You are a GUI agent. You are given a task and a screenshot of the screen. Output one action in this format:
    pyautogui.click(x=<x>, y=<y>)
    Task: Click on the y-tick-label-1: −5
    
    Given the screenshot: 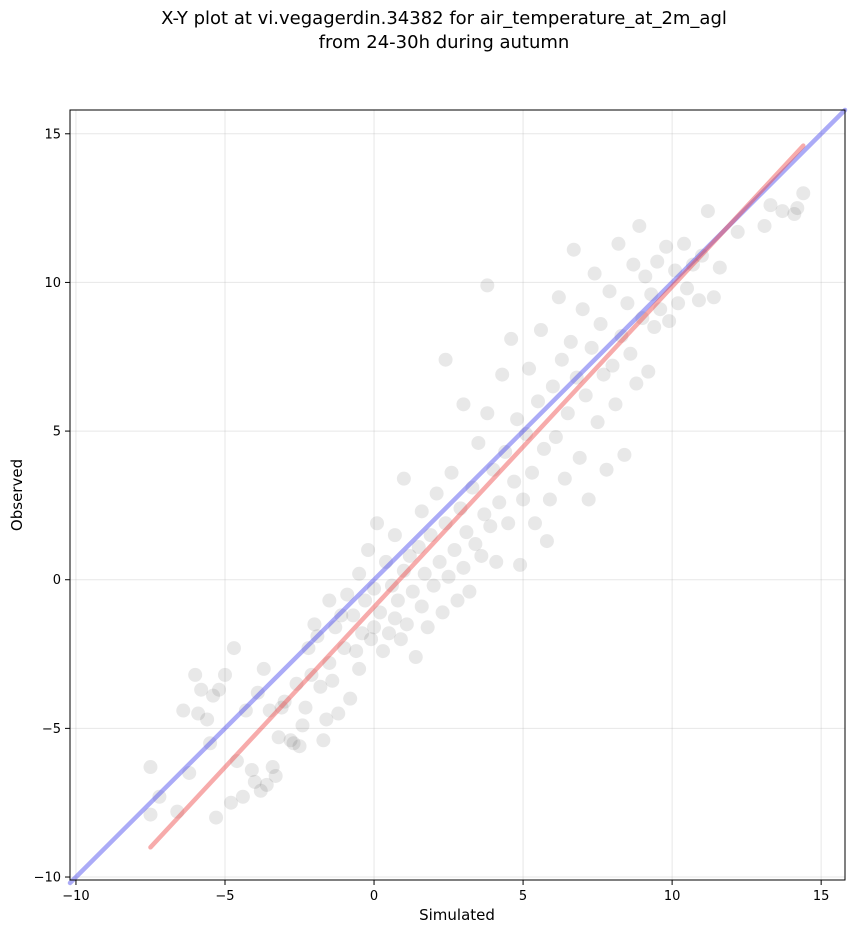 What is the action you would take?
    pyautogui.click(x=51, y=729)
    